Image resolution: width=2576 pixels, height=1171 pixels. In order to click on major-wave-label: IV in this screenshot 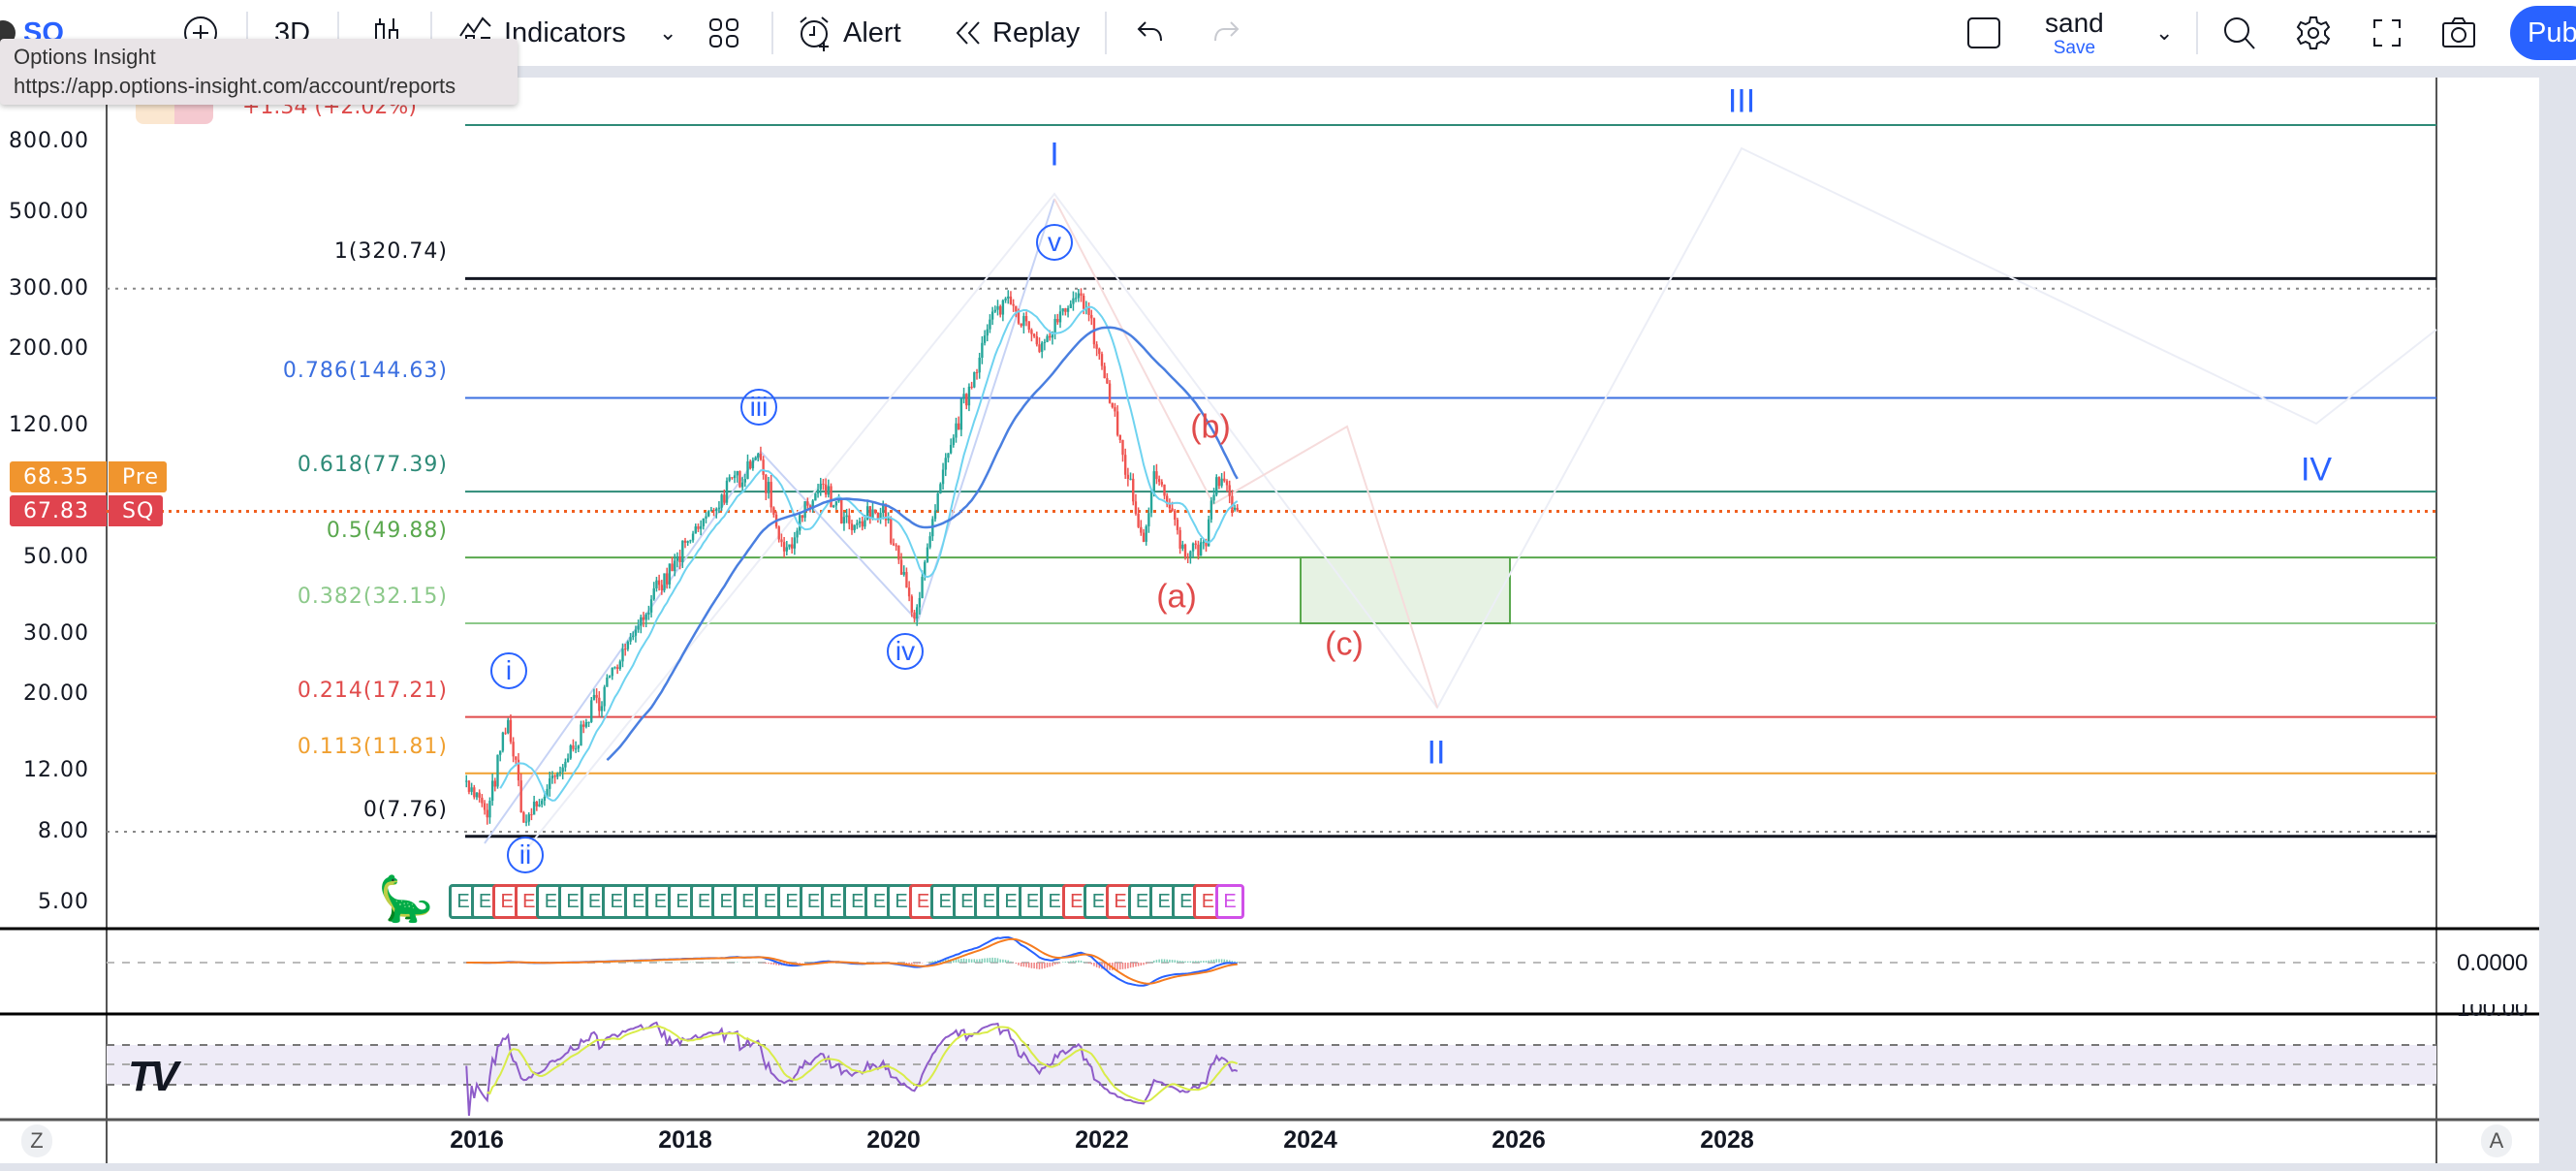, I will do `click(2316, 470)`.